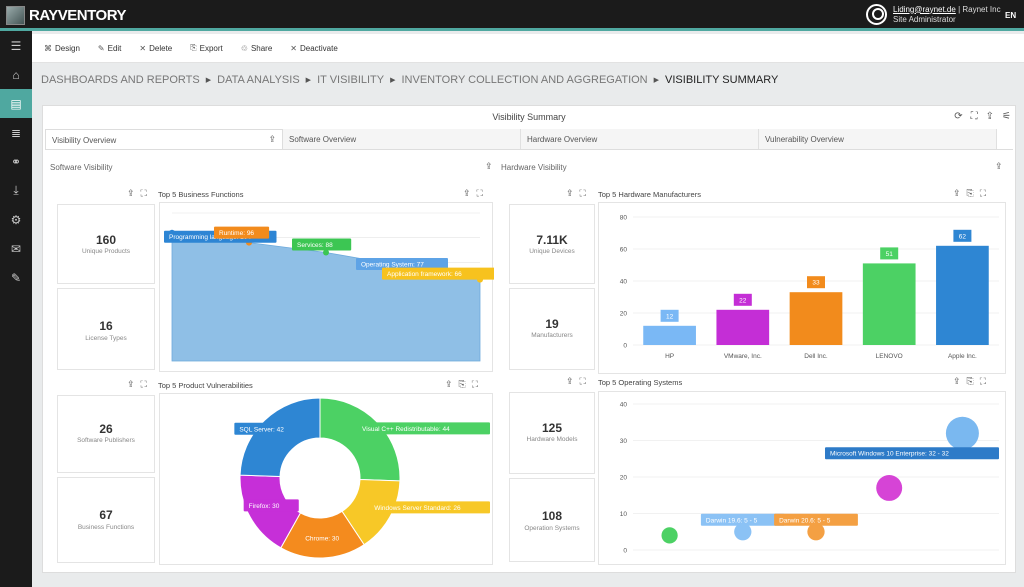  What do you see at coordinates (315, 245) in the screenshot?
I see `area-data-label: Services: 88` at bounding box center [315, 245].